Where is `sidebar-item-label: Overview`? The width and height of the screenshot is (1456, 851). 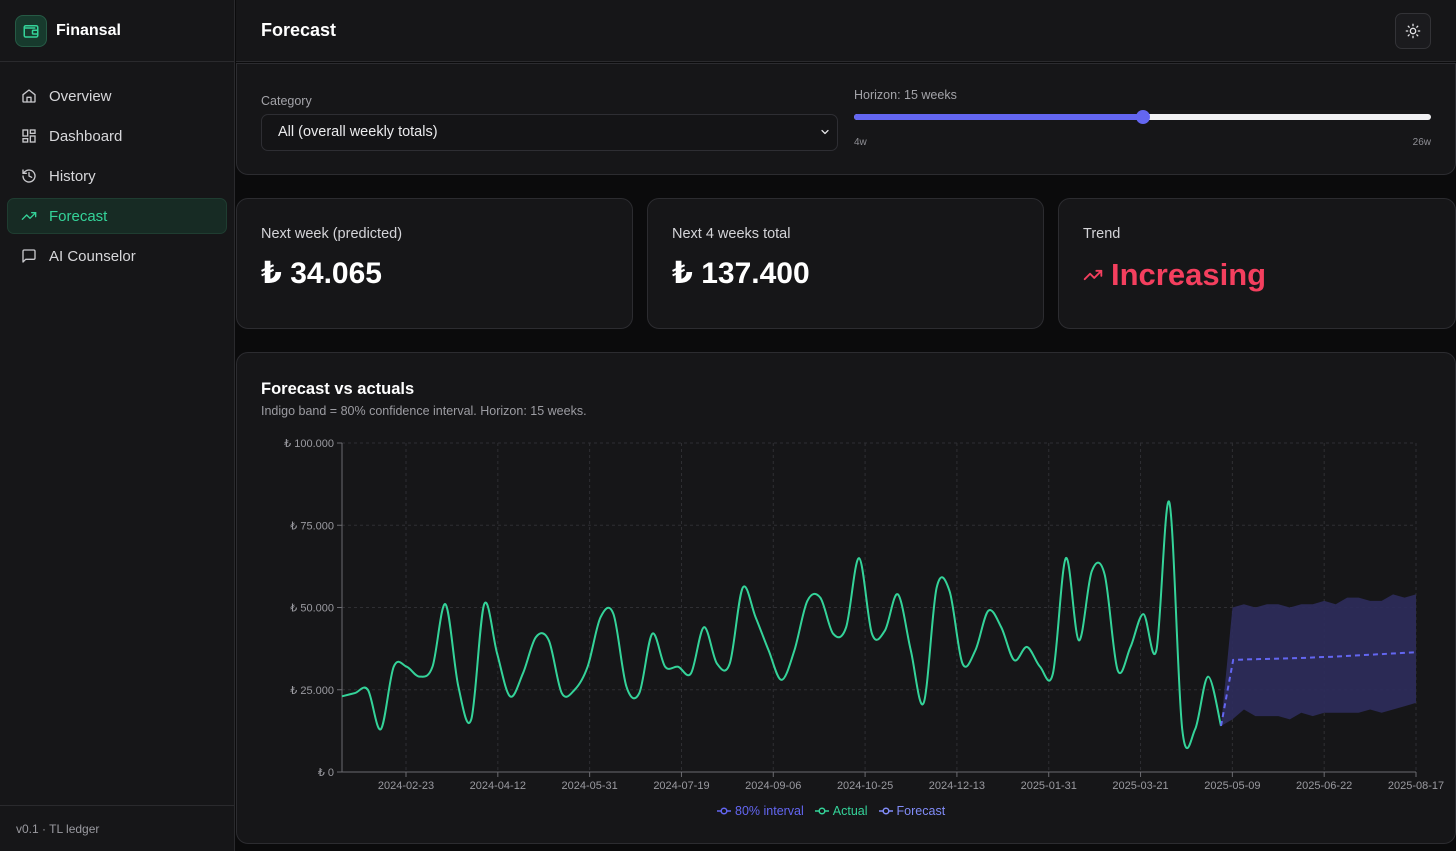 sidebar-item-label: Overview is located at coordinates (80, 96).